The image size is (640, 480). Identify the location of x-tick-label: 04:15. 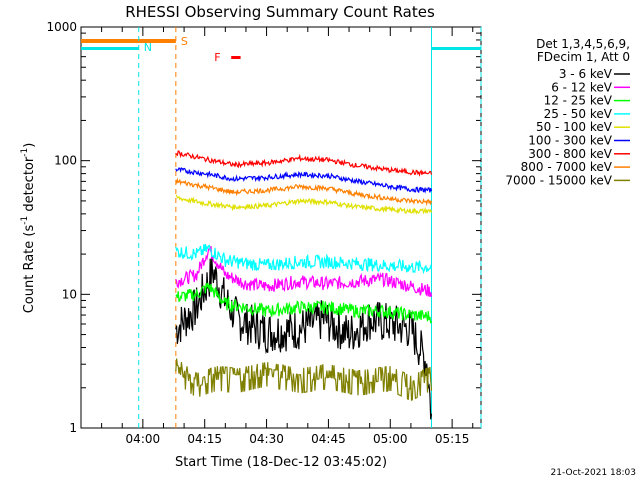
(204, 439).